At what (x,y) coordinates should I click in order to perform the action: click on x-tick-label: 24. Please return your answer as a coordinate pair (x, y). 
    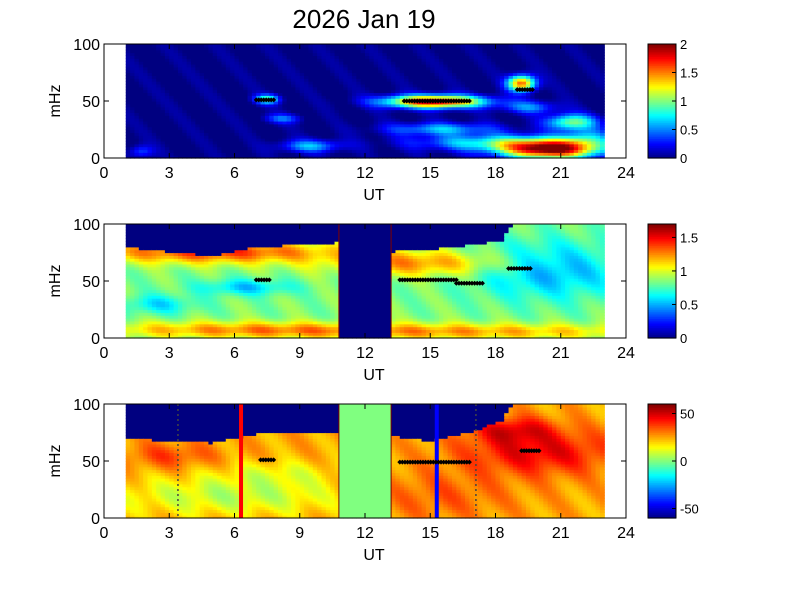
    Looking at the image, I should click on (626, 173).